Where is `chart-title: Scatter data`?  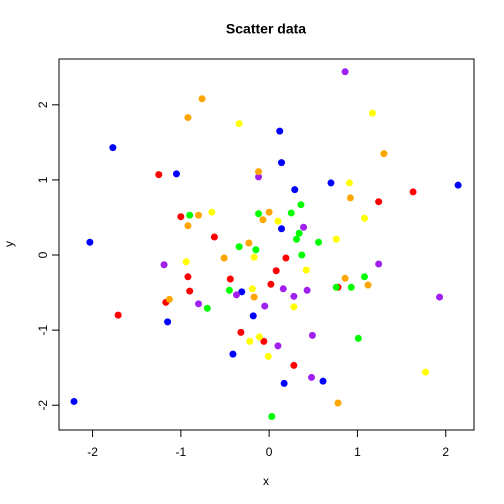 chart-title: Scatter data is located at coordinates (266, 29).